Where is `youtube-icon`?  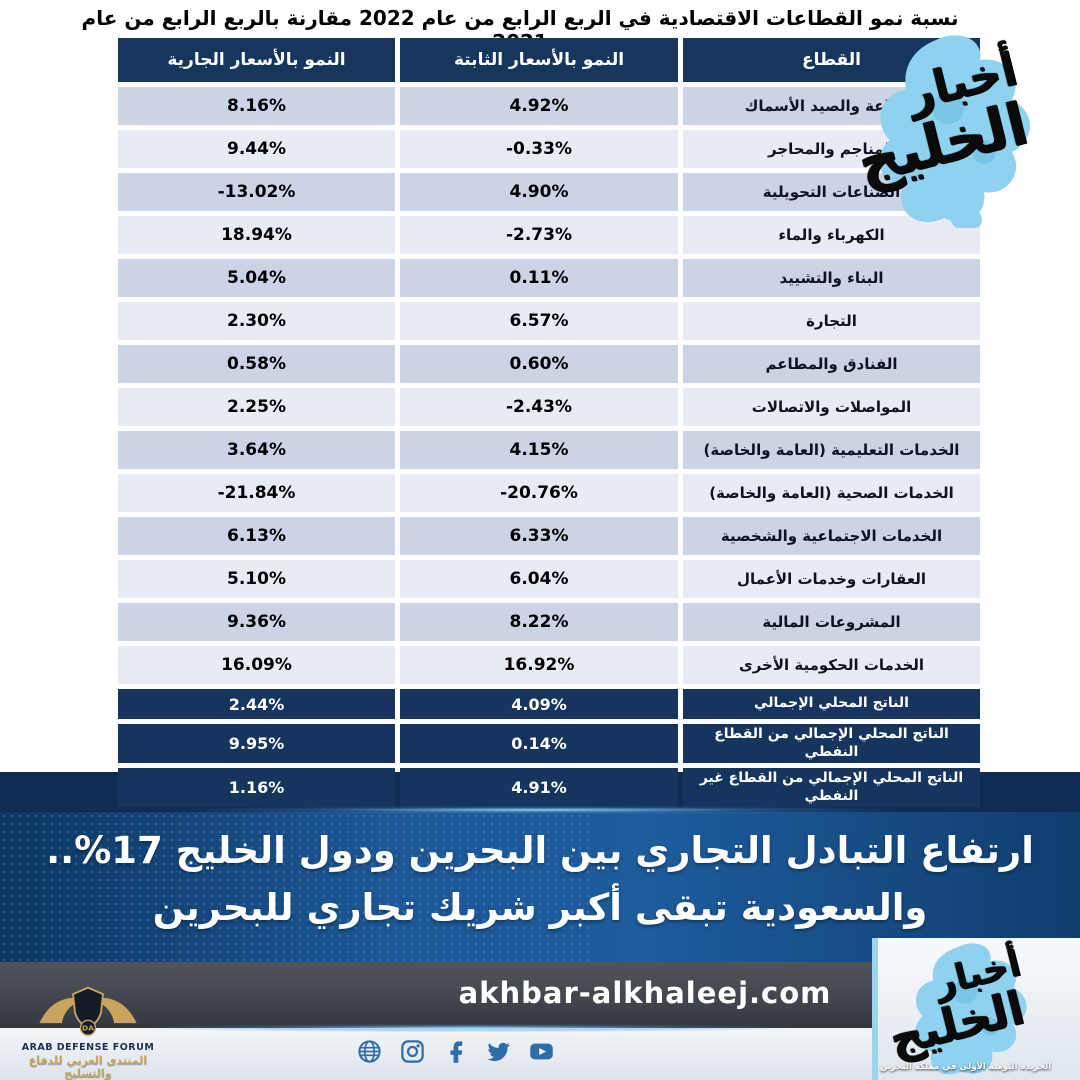
youtube-icon is located at coordinates (541, 1051).